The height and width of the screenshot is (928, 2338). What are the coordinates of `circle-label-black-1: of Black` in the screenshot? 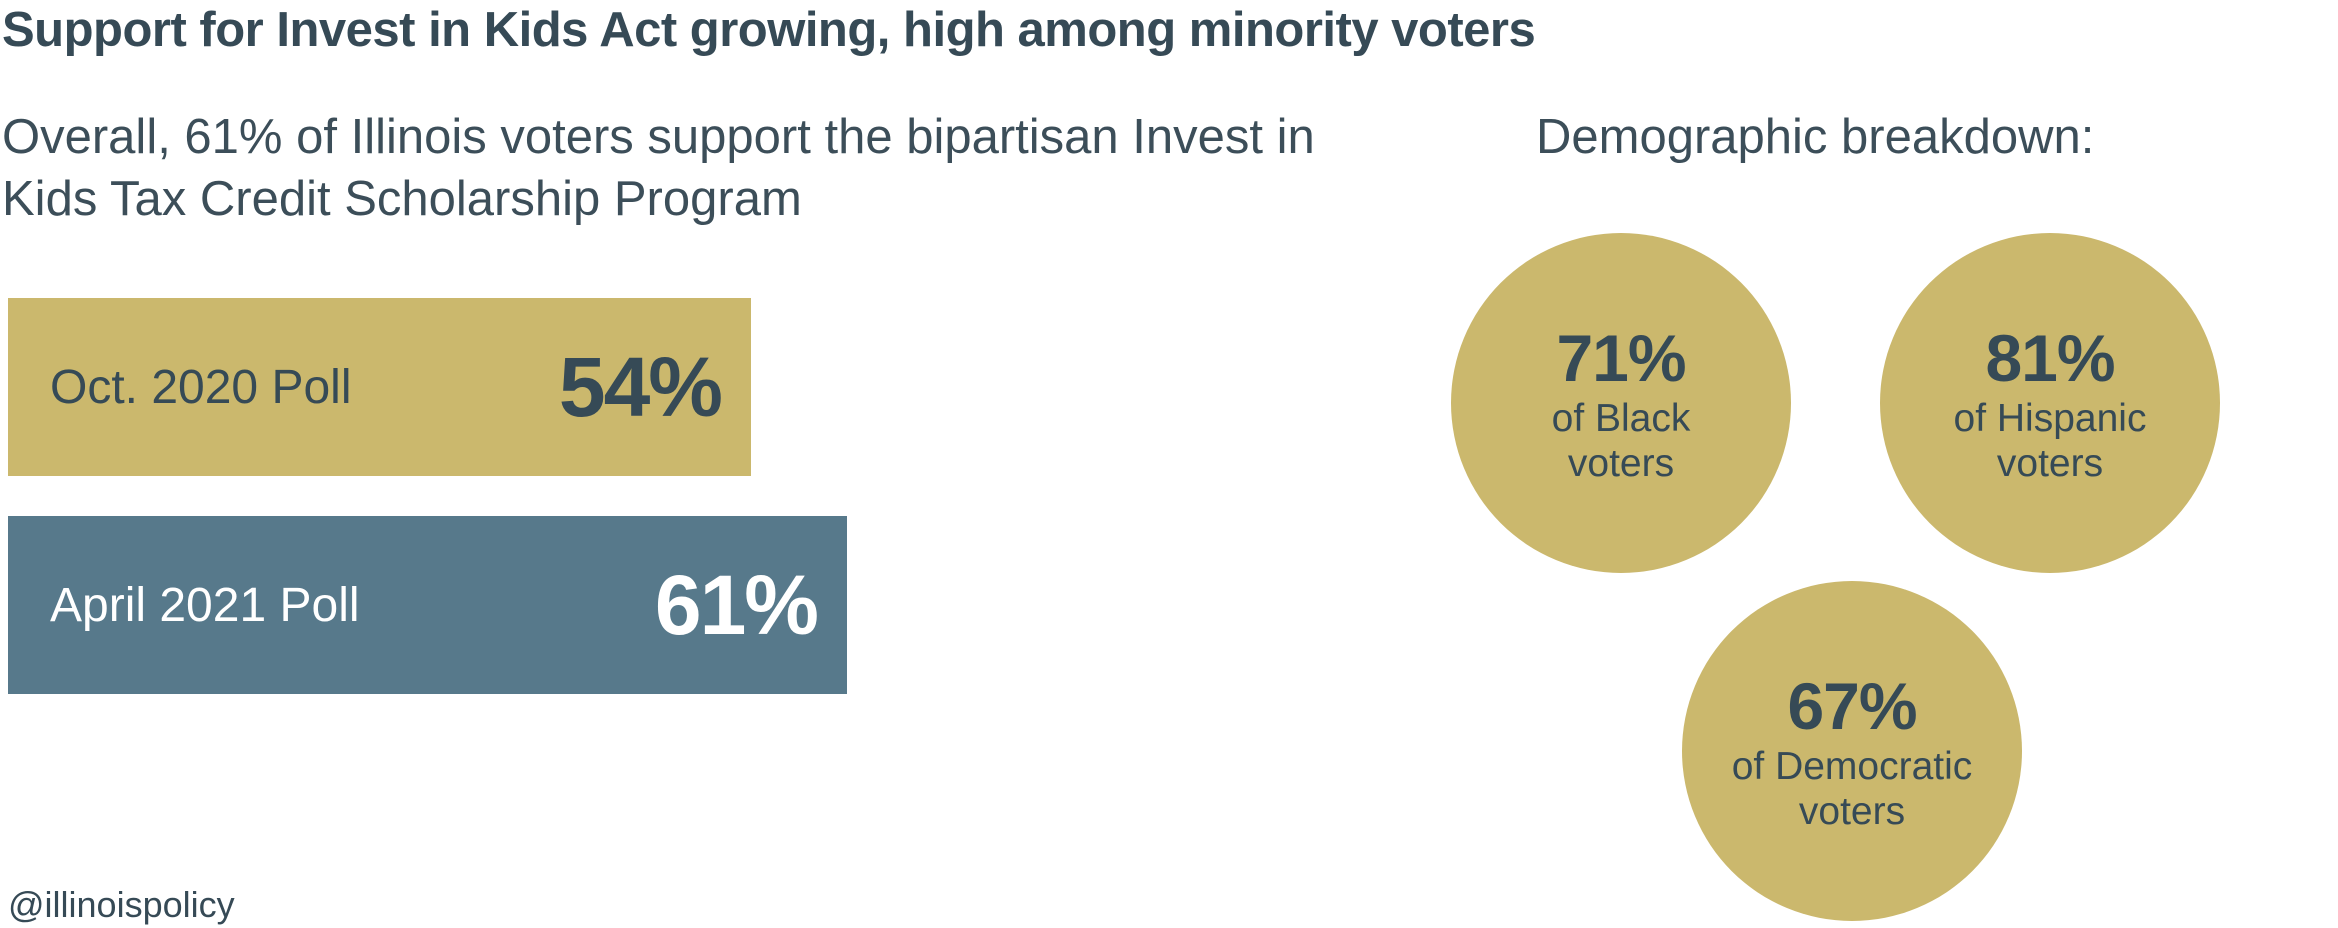 It's located at (1621, 418).